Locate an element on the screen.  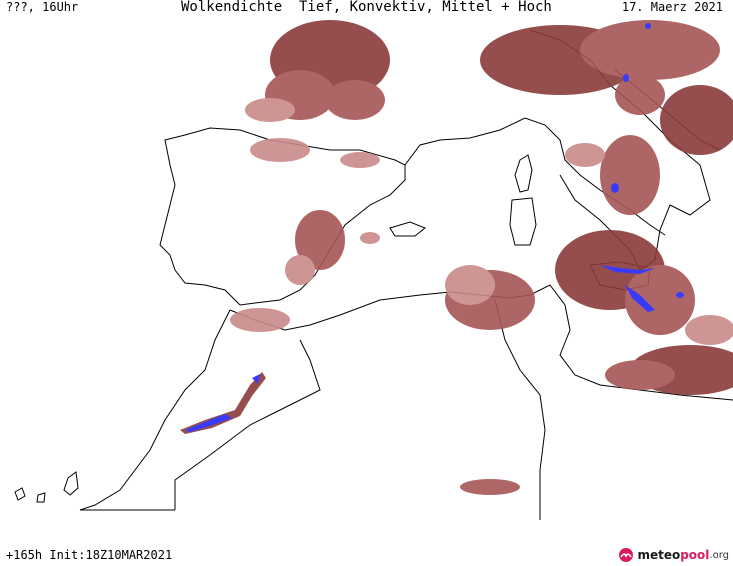
meteopool-logo-icon is located at coordinates (626, 555).